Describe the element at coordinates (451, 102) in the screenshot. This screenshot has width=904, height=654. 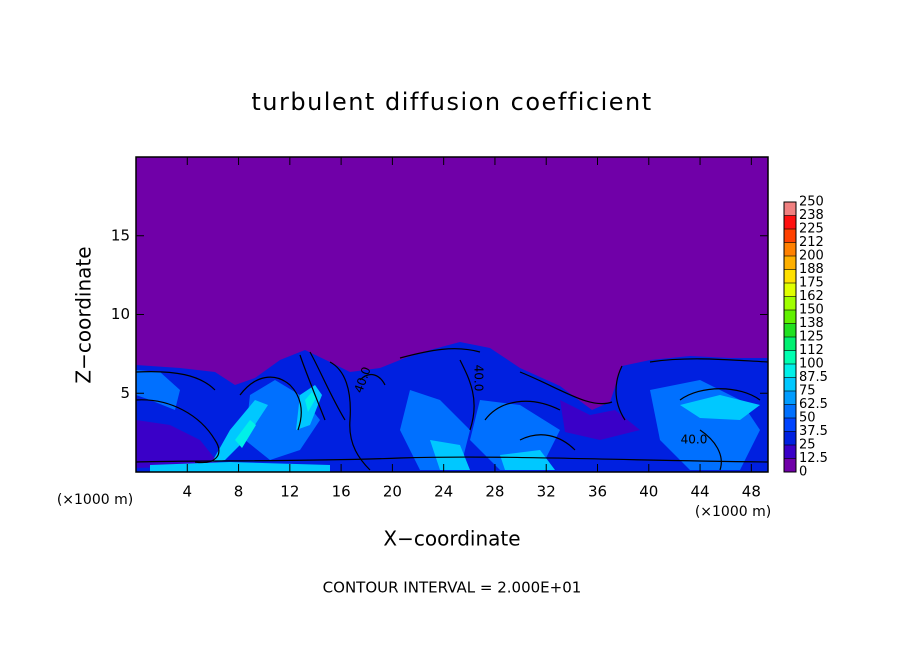
I see `chart-title: turbulent diffusion coefficient` at that location.